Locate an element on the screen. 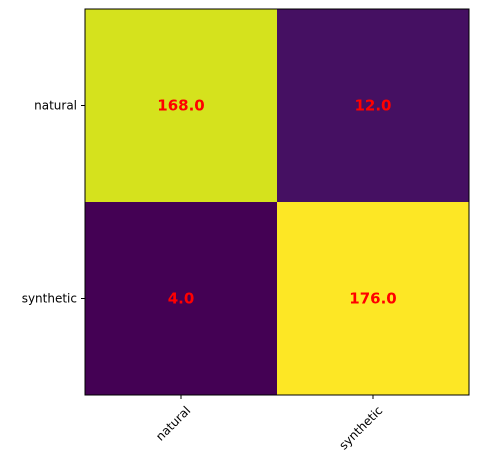  x-tick-label: synthetic is located at coordinates (360, 427).